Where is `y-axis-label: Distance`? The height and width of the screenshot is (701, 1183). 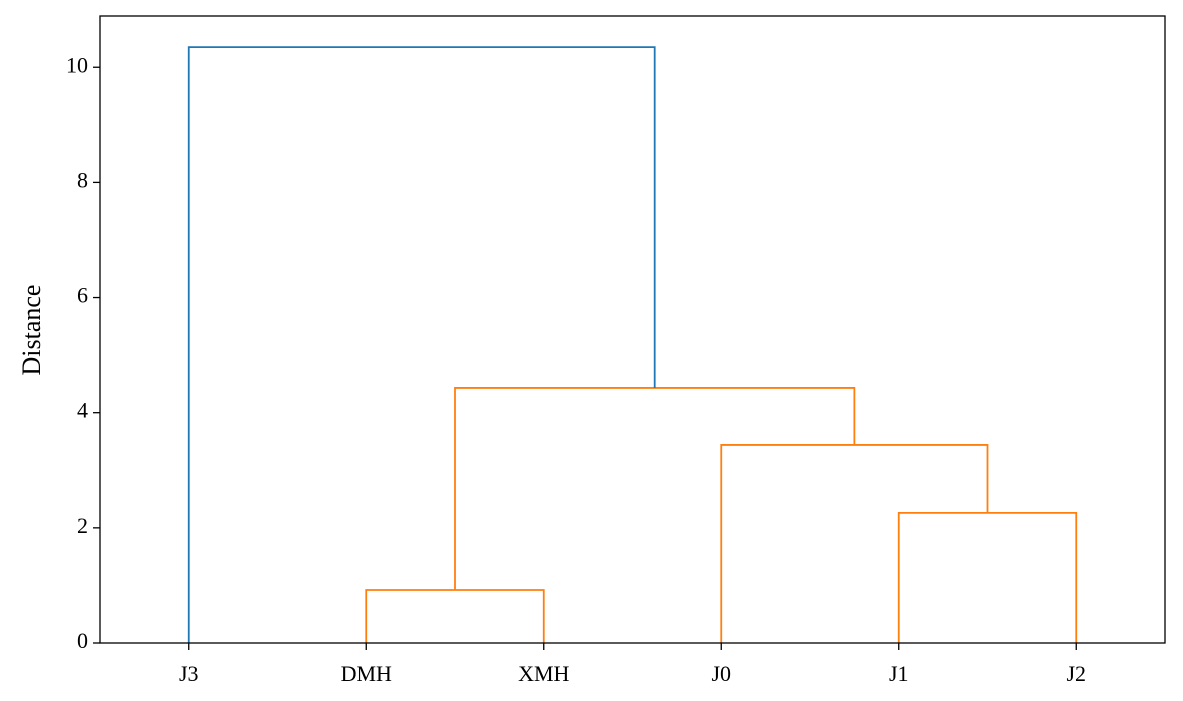 y-axis-label: Distance is located at coordinates (31, 330).